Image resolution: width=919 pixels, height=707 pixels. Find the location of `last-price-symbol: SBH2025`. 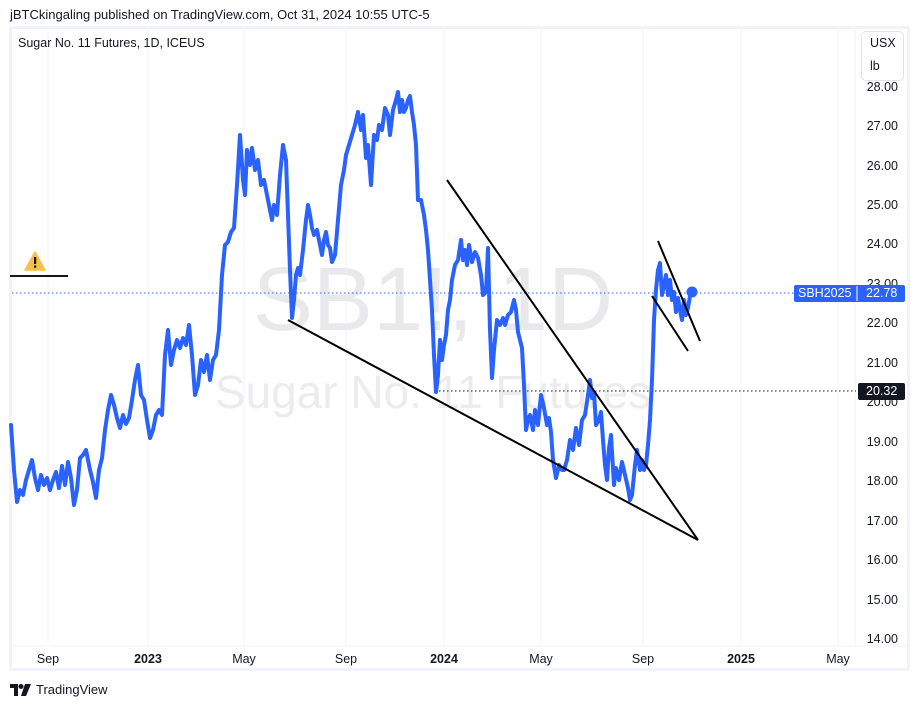

last-price-symbol: SBH2025 is located at coordinates (825, 293).